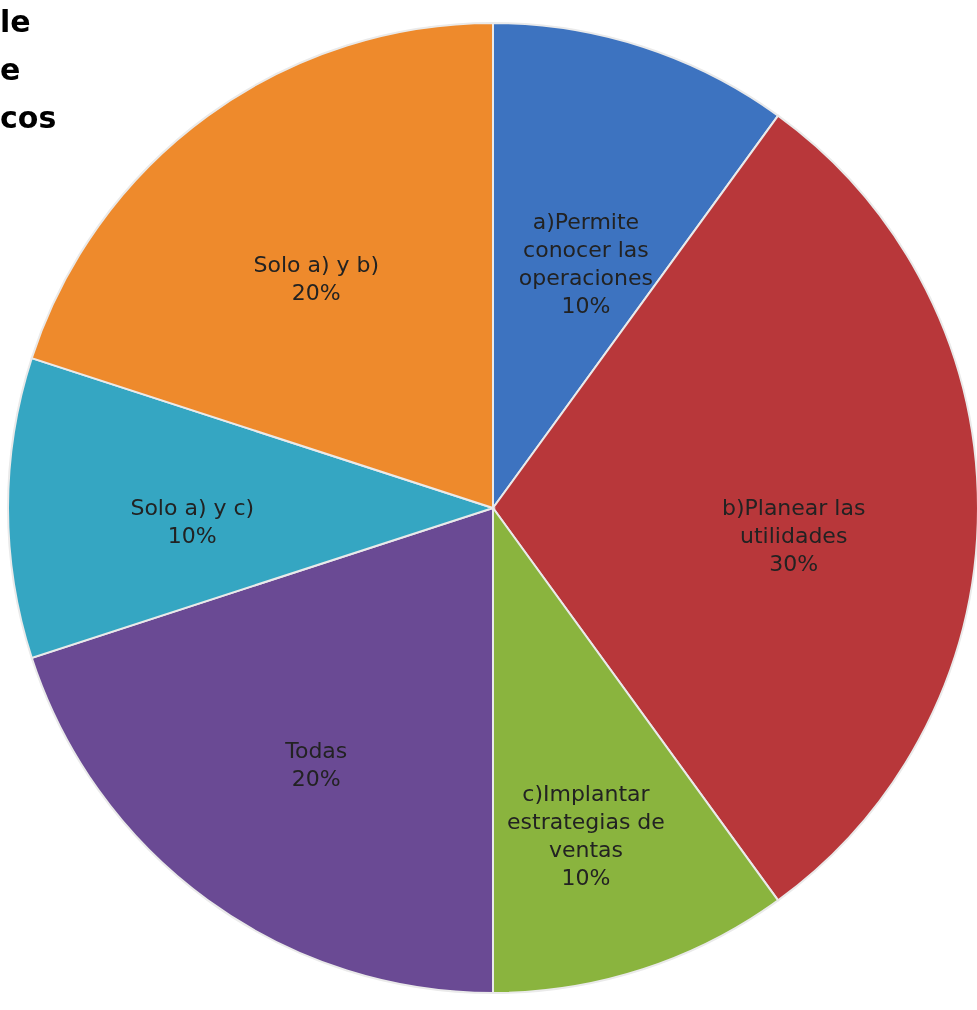 This screenshot has height=1010, width=977. Describe the element at coordinates (192, 507) in the screenshot. I see `slice-label: Solo a) y c)` at that location.